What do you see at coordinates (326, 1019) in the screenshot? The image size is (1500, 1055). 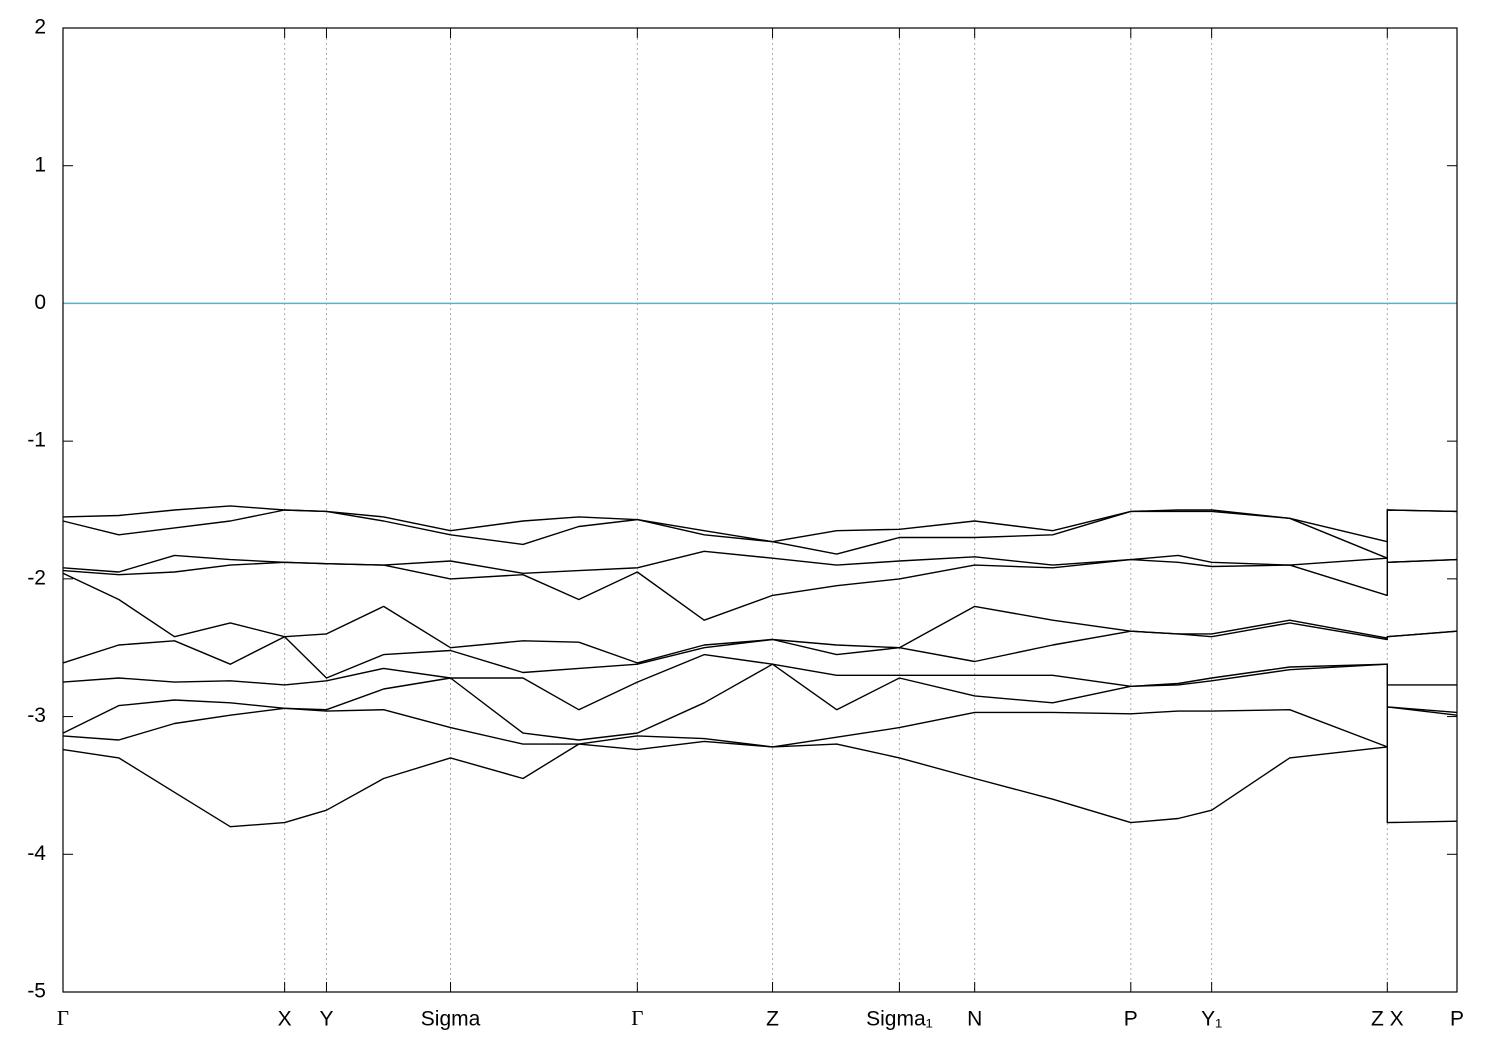 I see `x-tick-label: Y` at bounding box center [326, 1019].